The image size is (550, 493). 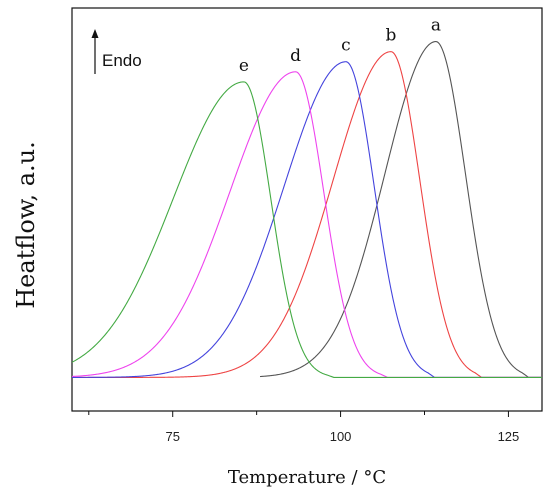 What do you see at coordinates (509, 436) in the screenshot?
I see `x-tick-label: 125` at bounding box center [509, 436].